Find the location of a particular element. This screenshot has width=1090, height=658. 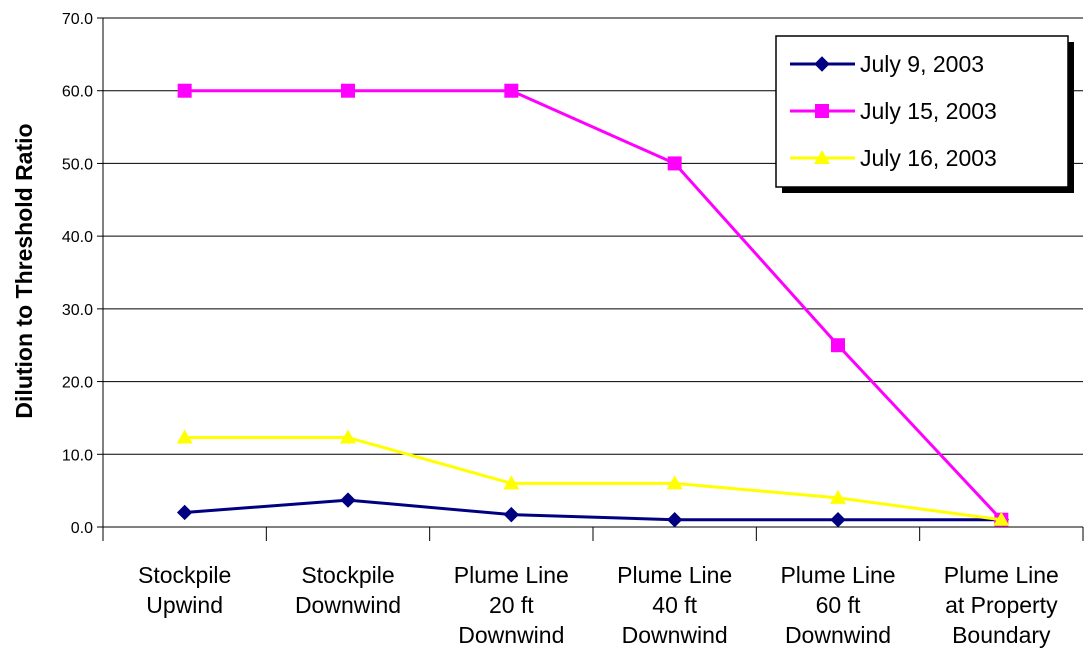

y-tick-label: 20.0 is located at coordinates (77, 383).